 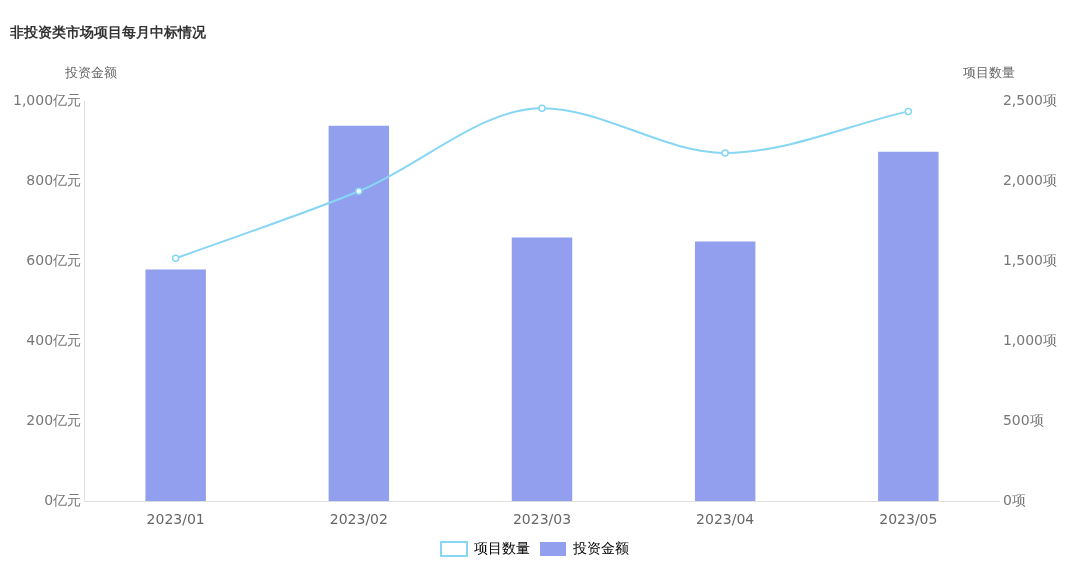 I want to click on y2-tick-label: 1,500项, so click(x=1030, y=260).